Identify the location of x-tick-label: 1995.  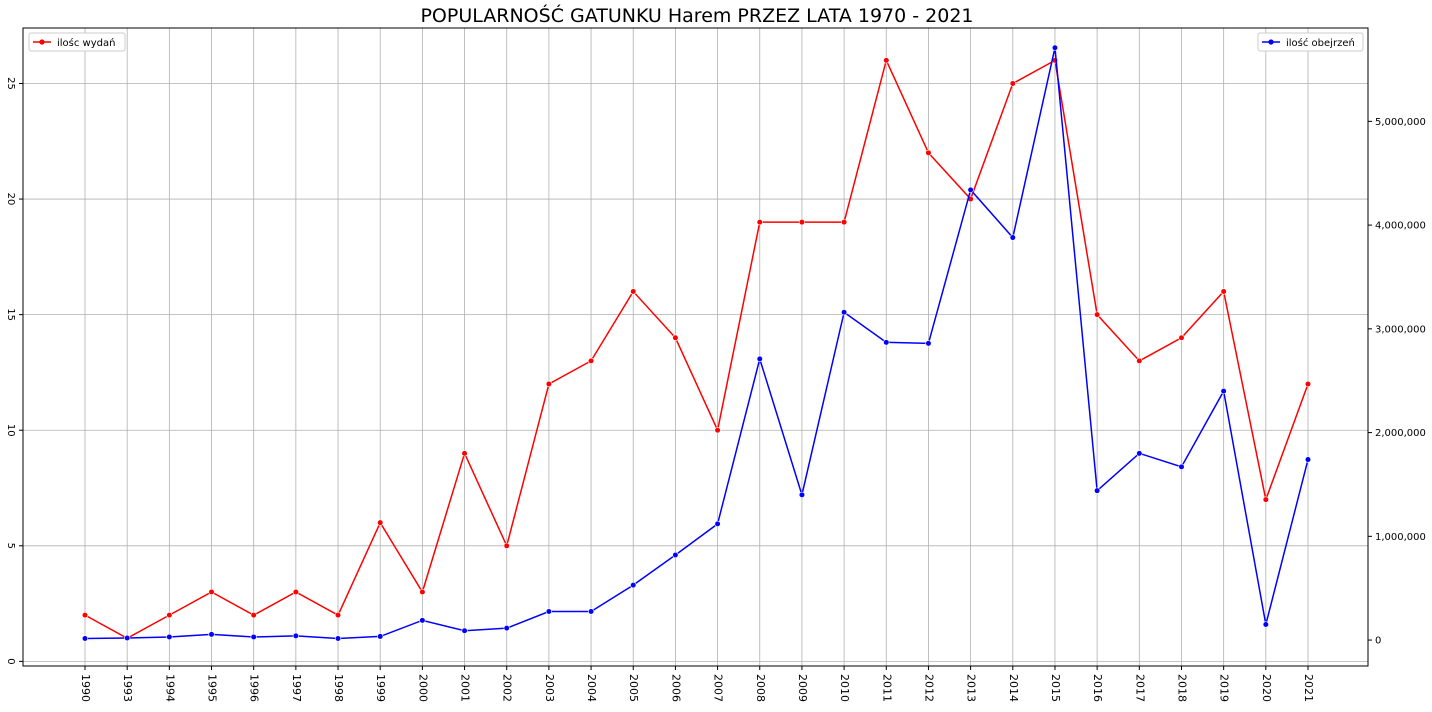
(212, 688).